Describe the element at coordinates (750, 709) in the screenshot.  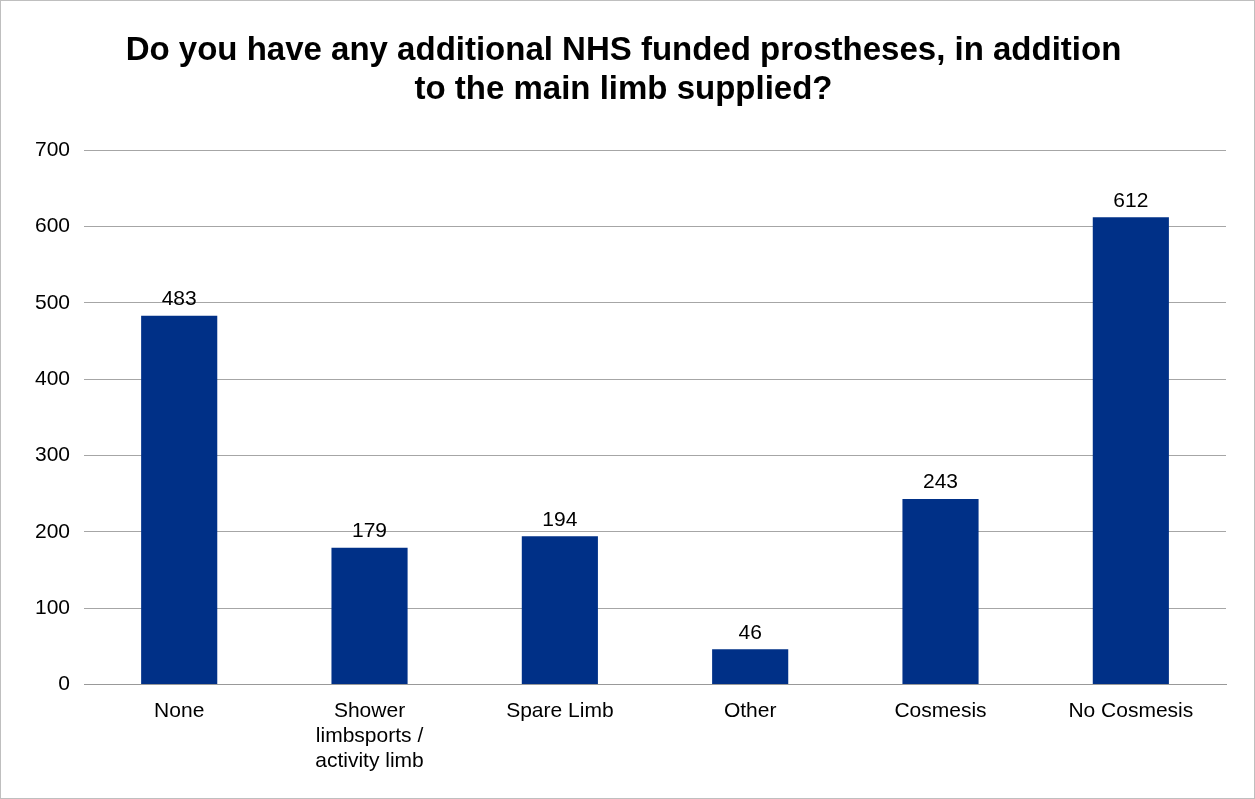
I see `x-tick-label: Other` at that location.